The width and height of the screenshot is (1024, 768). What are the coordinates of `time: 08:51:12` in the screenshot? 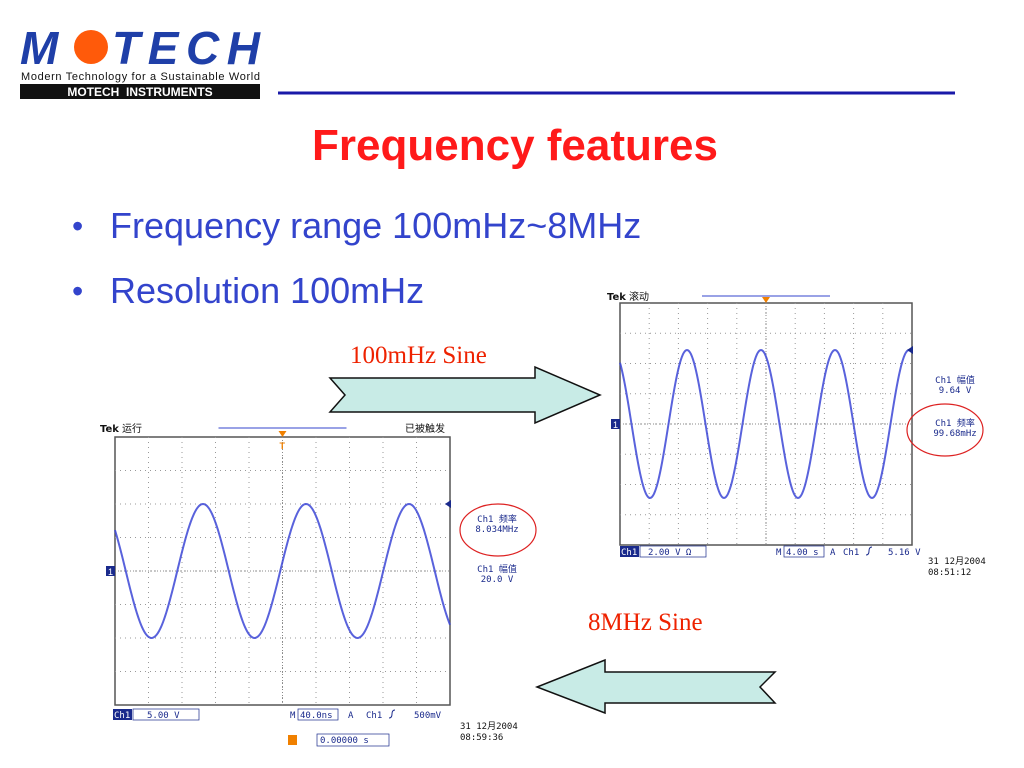 It's located at (949, 573).